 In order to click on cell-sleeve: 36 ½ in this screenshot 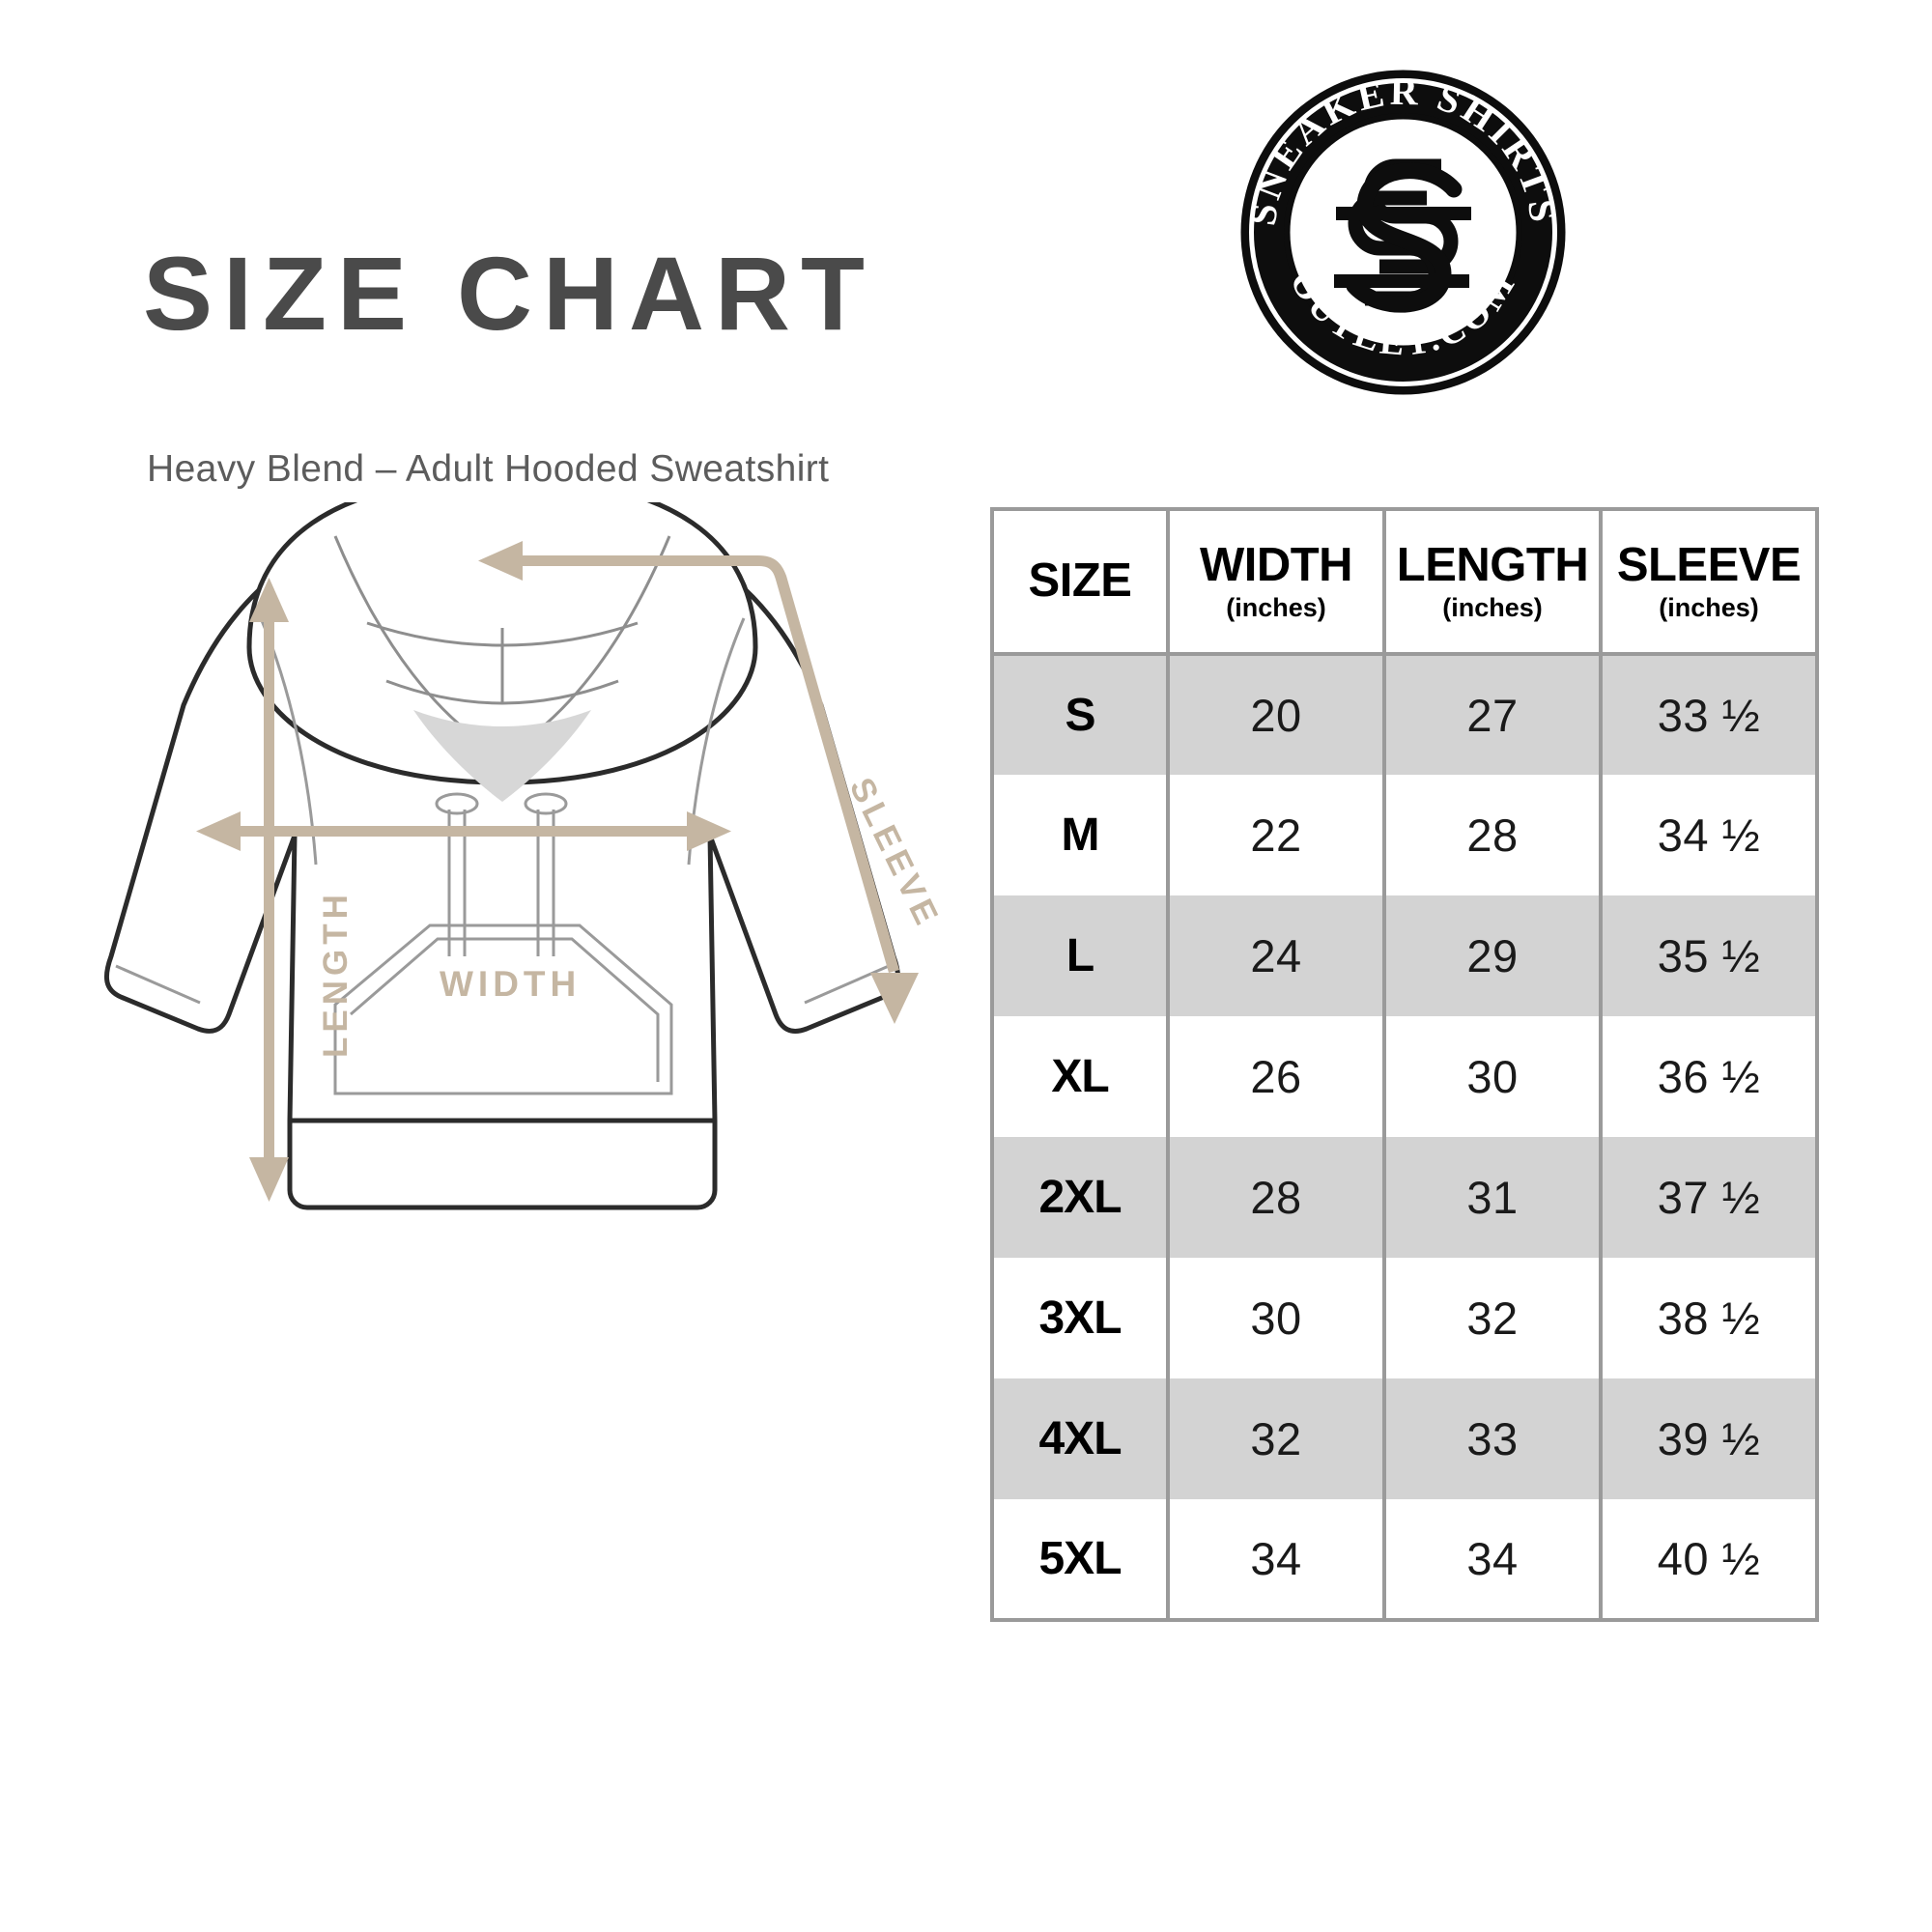, I will do `click(1709, 1076)`.